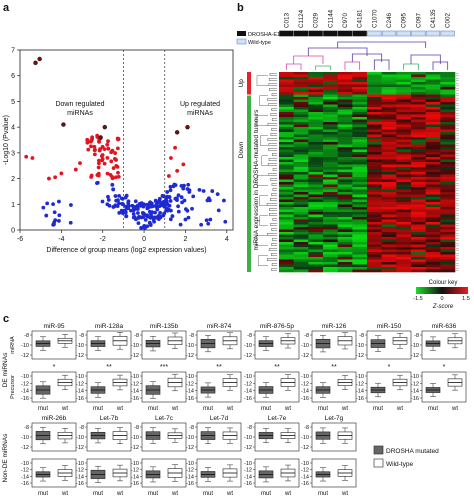  What do you see at coordinates (444, 367) in the screenshot?
I see `significance-star: *` at bounding box center [444, 367].